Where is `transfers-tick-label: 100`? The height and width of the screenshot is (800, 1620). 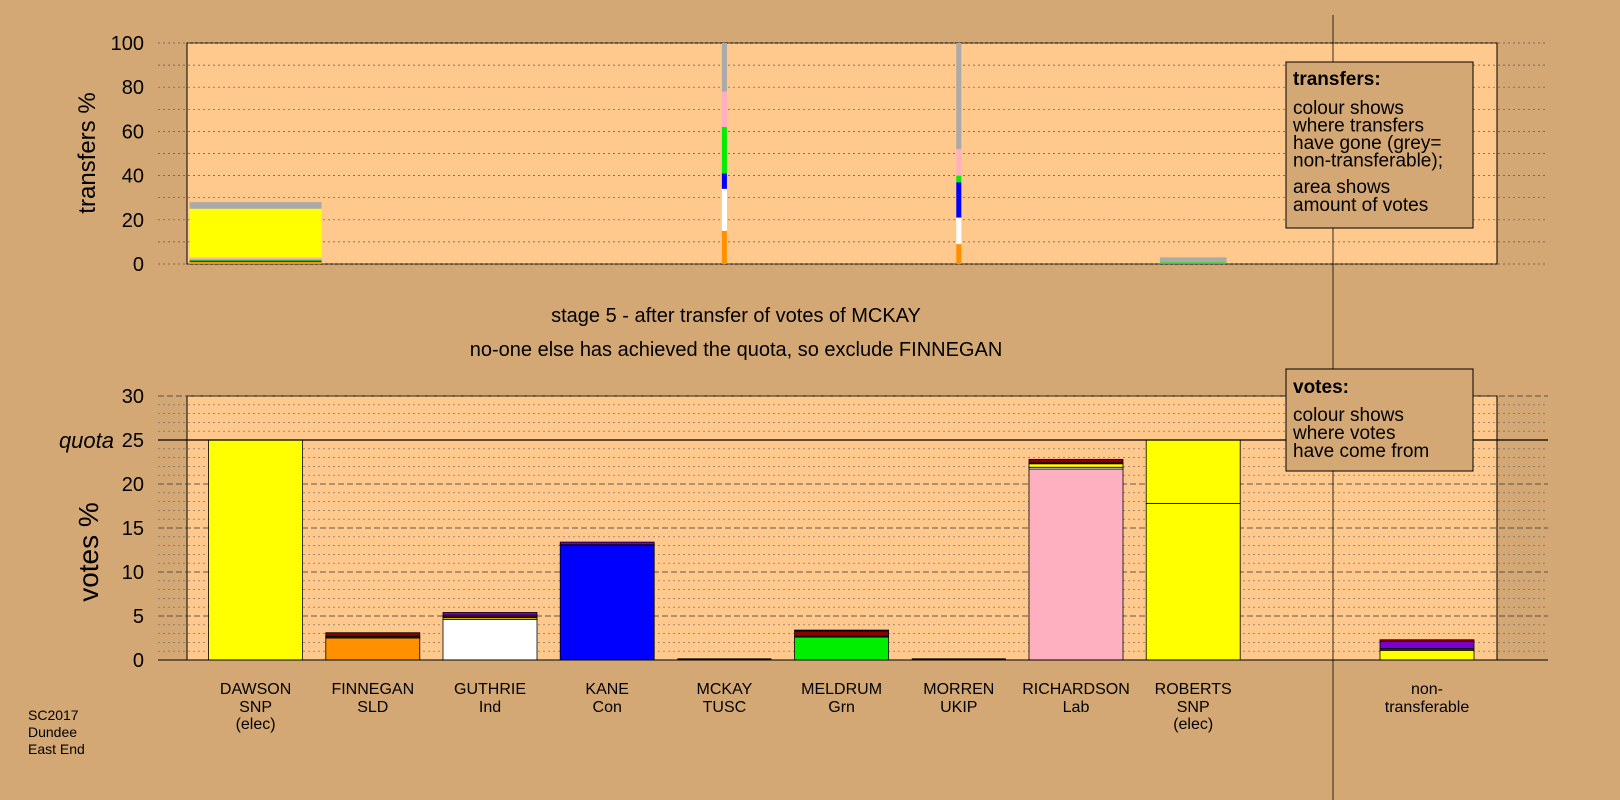
transfers-tick-label: 100 is located at coordinates (127, 44).